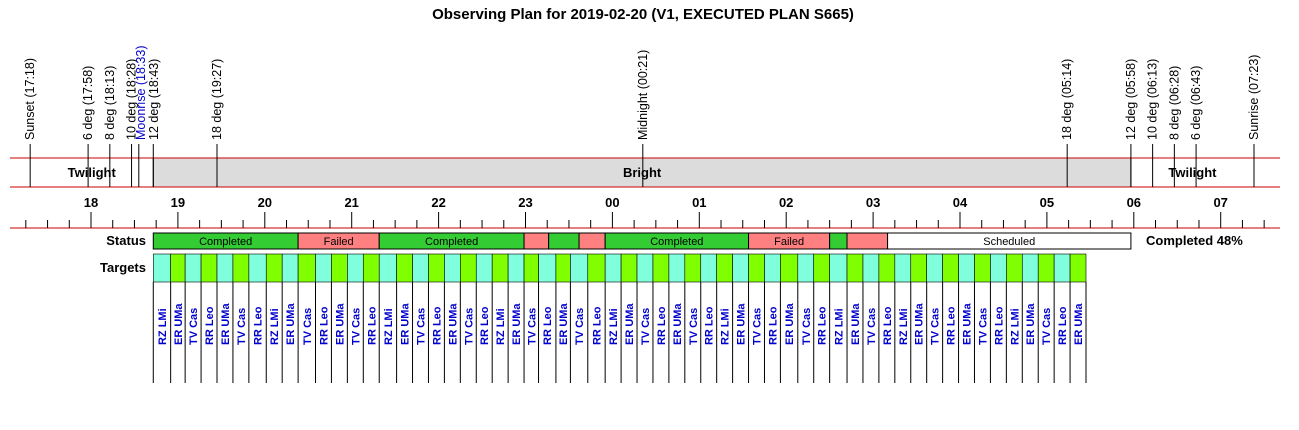 Image resolution: width=1299 pixels, height=430 pixels. I want to click on hour-tick-label: 02, so click(786, 202).